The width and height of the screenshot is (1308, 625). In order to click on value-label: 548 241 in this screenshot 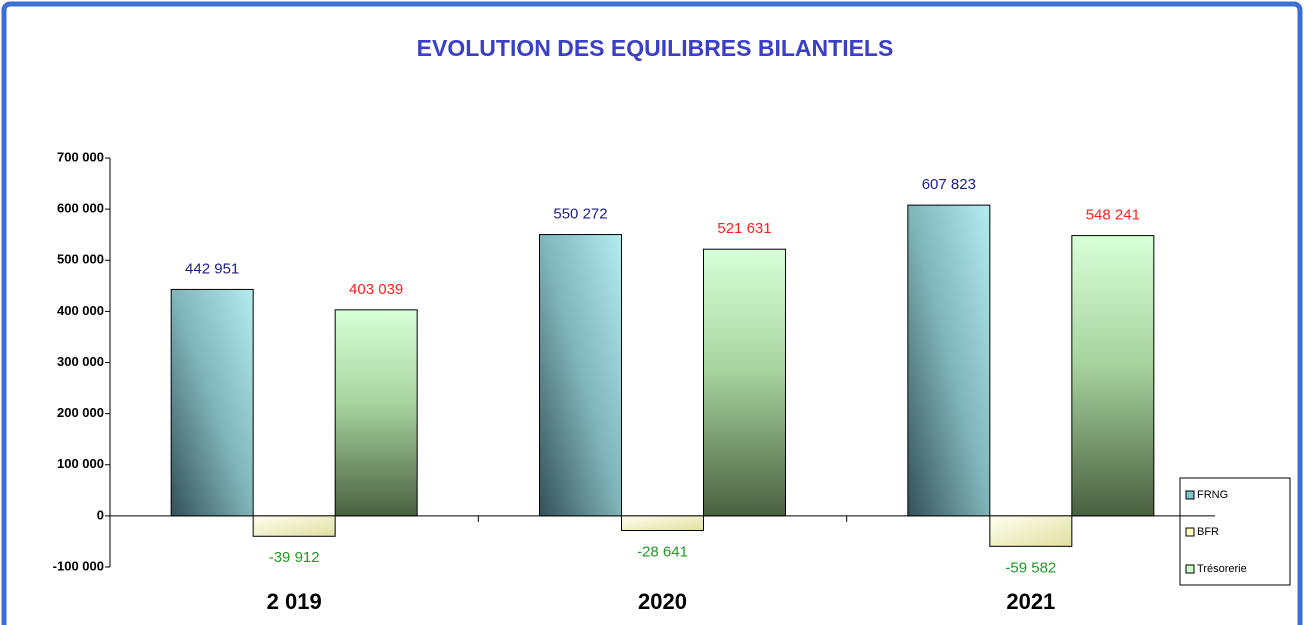, I will do `click(1113, 215)`.